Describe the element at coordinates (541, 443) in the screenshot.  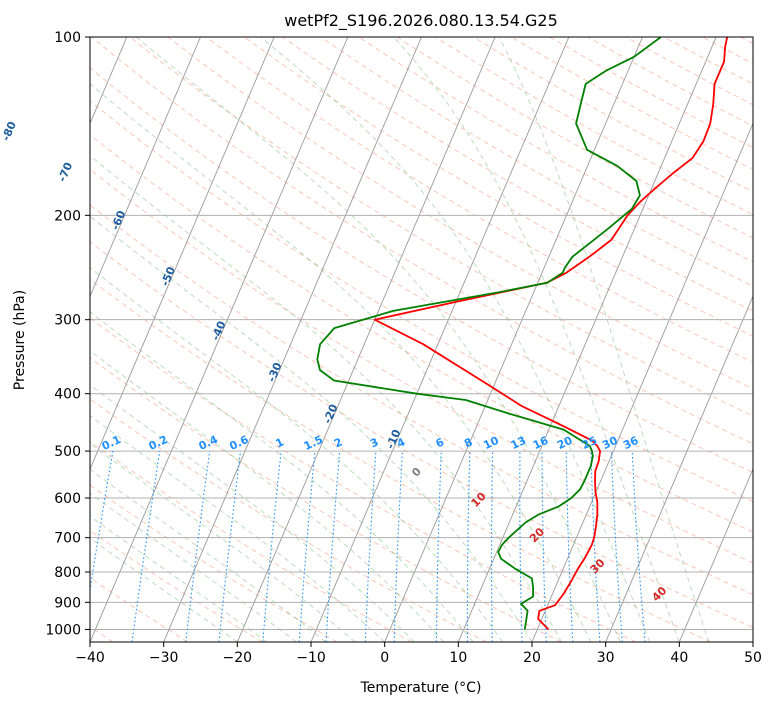
I see `mixing-ratio-label: 16` at that location.